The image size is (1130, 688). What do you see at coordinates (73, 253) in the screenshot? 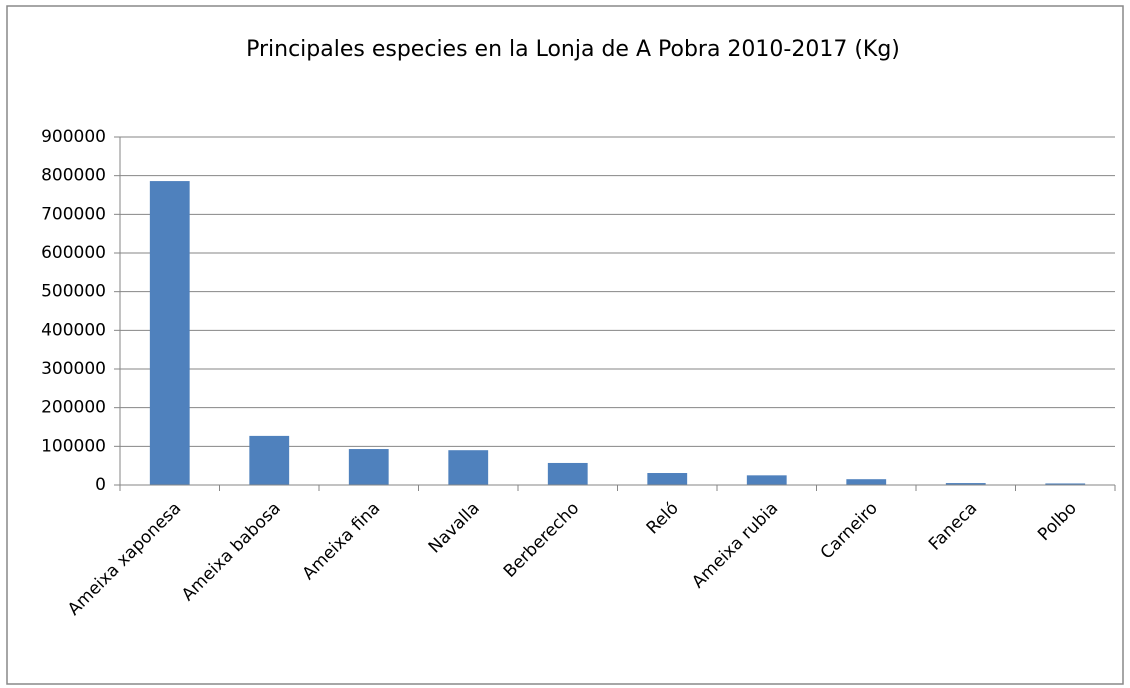
I see `y-tick-label: 600000` at bounding box center [73, 253].